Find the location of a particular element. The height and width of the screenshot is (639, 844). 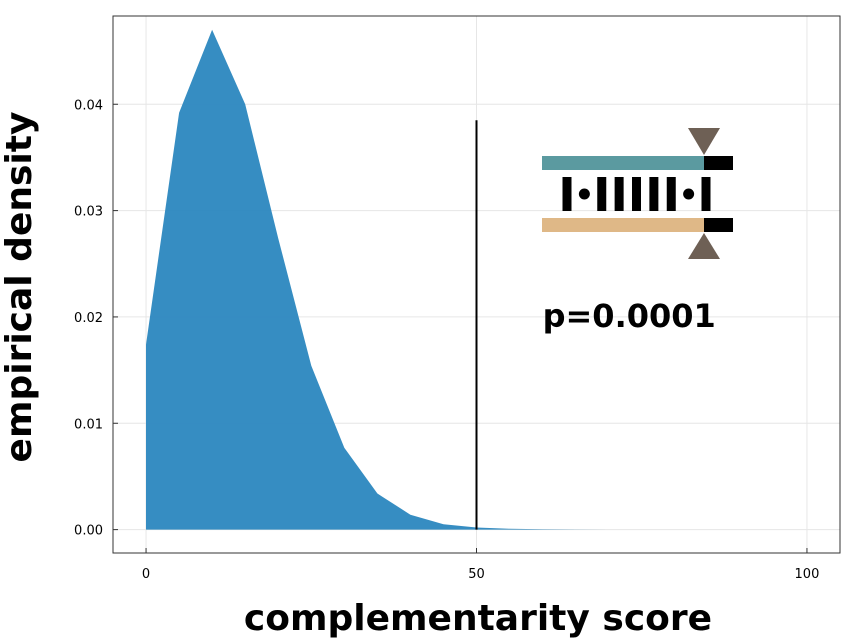

x-tick-label: 0 is located at coordinates (146, 574).